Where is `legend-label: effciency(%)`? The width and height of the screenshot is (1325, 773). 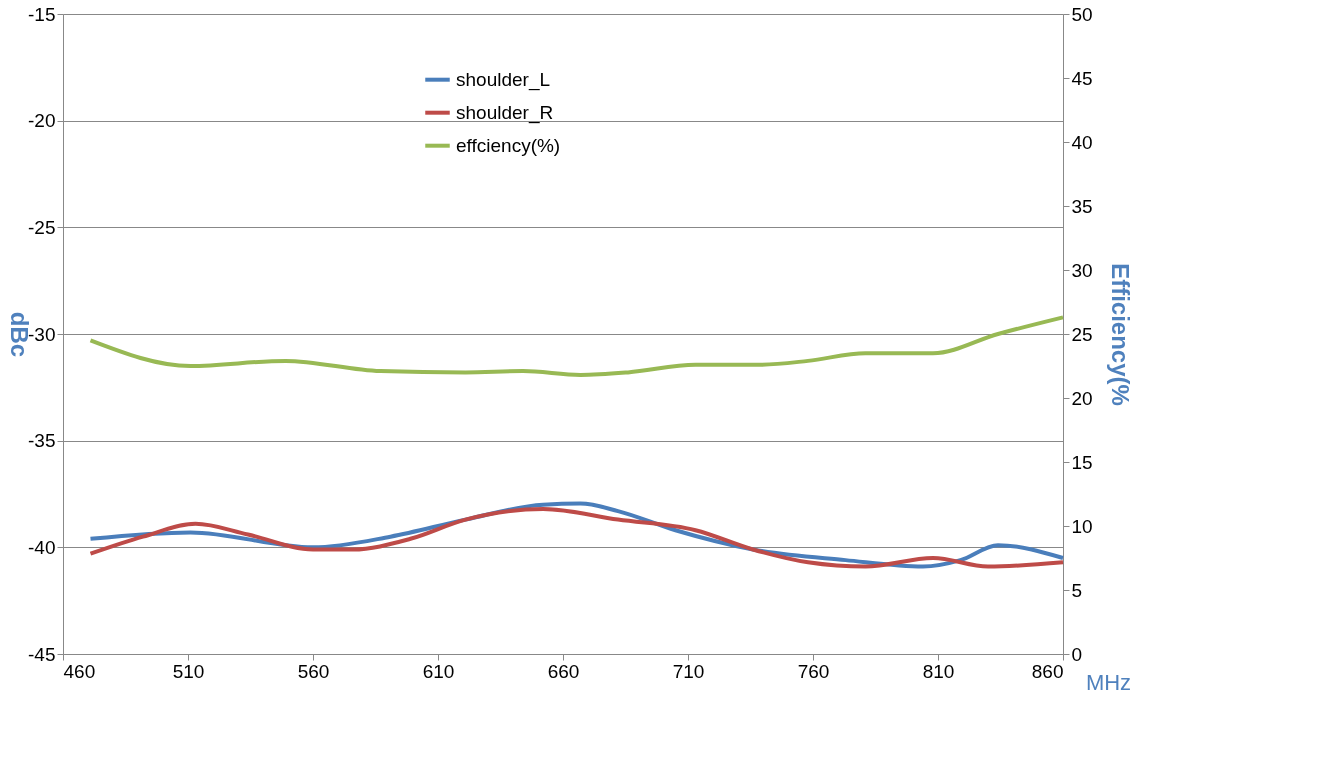
legend-label: effciency(%) is located at coordinates (508, 145).